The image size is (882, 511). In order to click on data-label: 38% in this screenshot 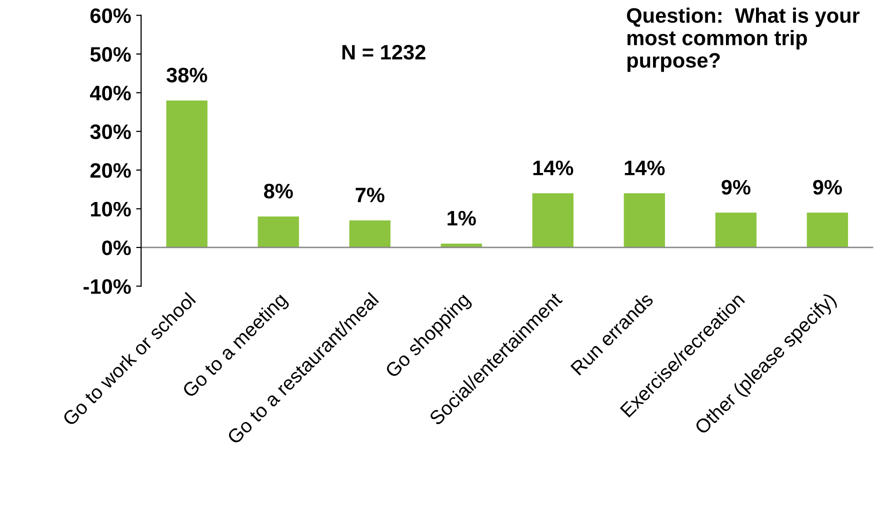, I will do `click(187, 75)`.